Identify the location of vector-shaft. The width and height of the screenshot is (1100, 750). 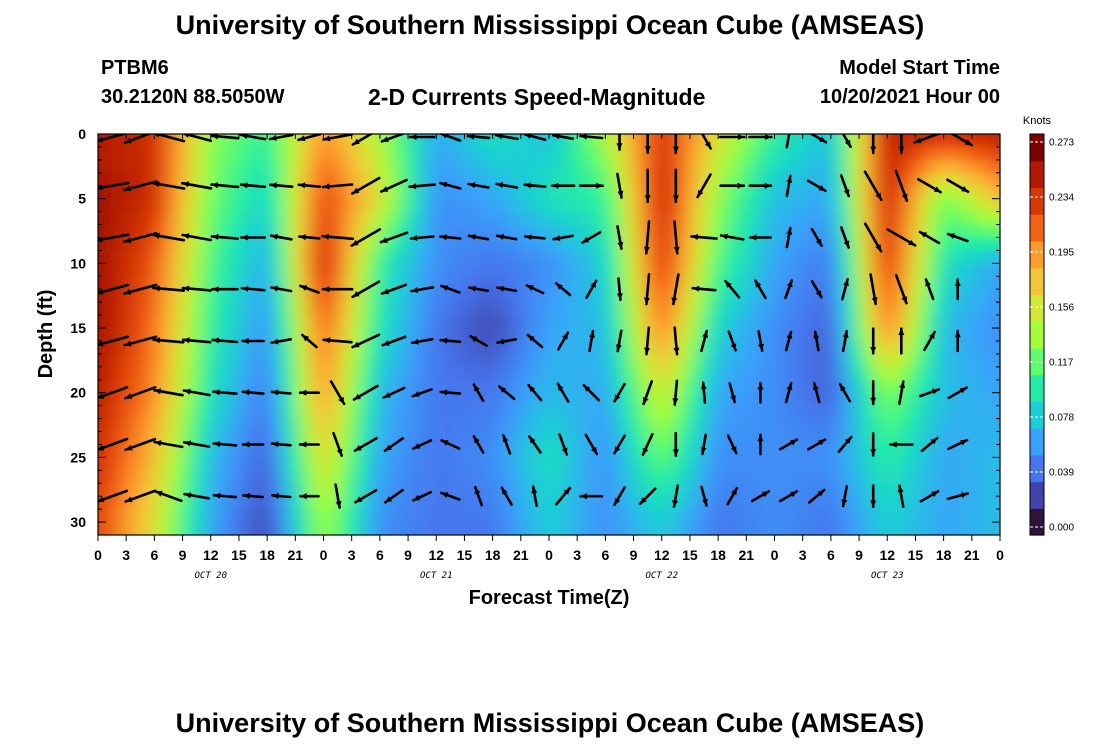
(788, 141).